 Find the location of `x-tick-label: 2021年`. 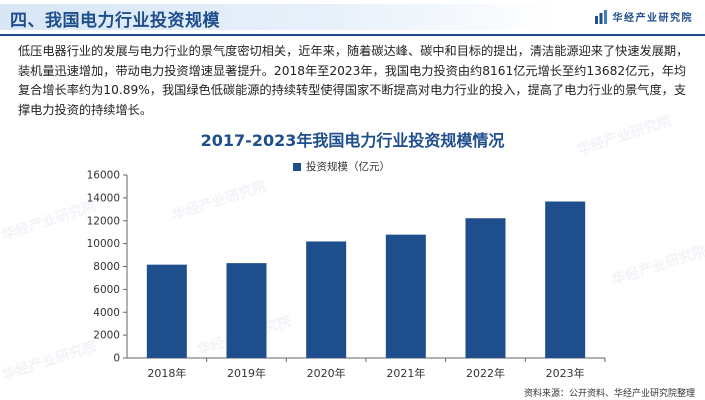

x-tick-label: 2021年 is located at coordinates (405, 373).